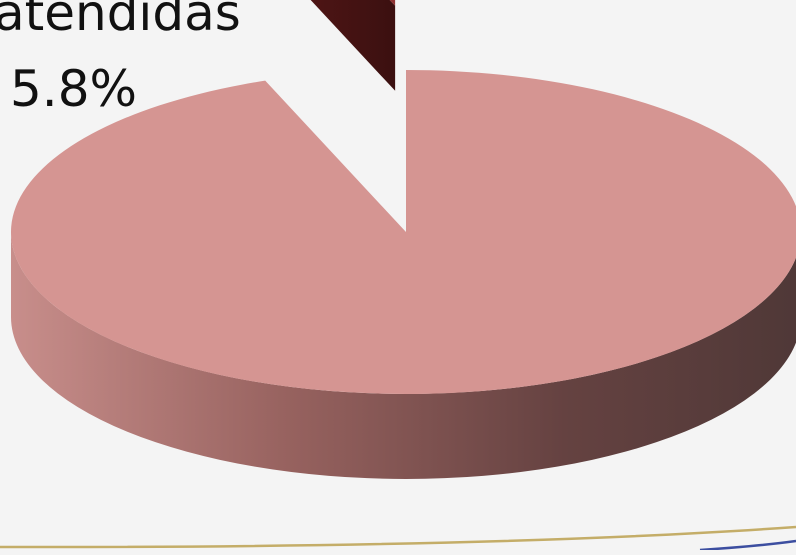 This screenshot has height=555, width=796. I want to click on decorative-line-gold, so click(398, 537).